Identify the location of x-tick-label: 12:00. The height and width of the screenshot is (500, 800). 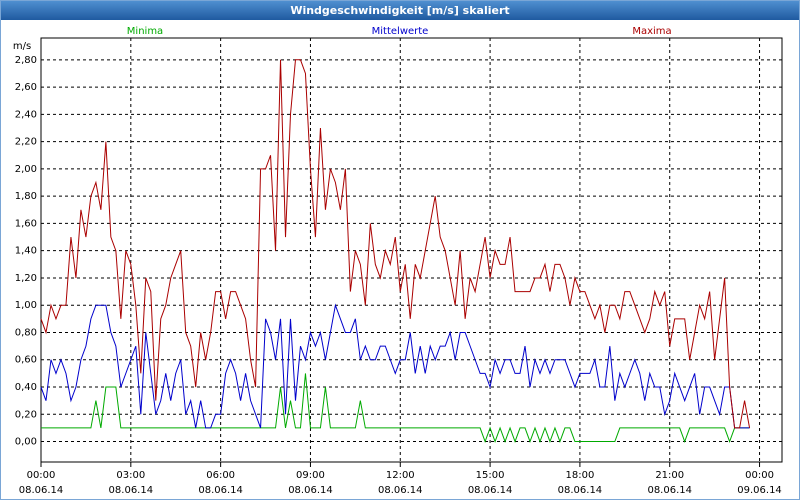
(400, 475).